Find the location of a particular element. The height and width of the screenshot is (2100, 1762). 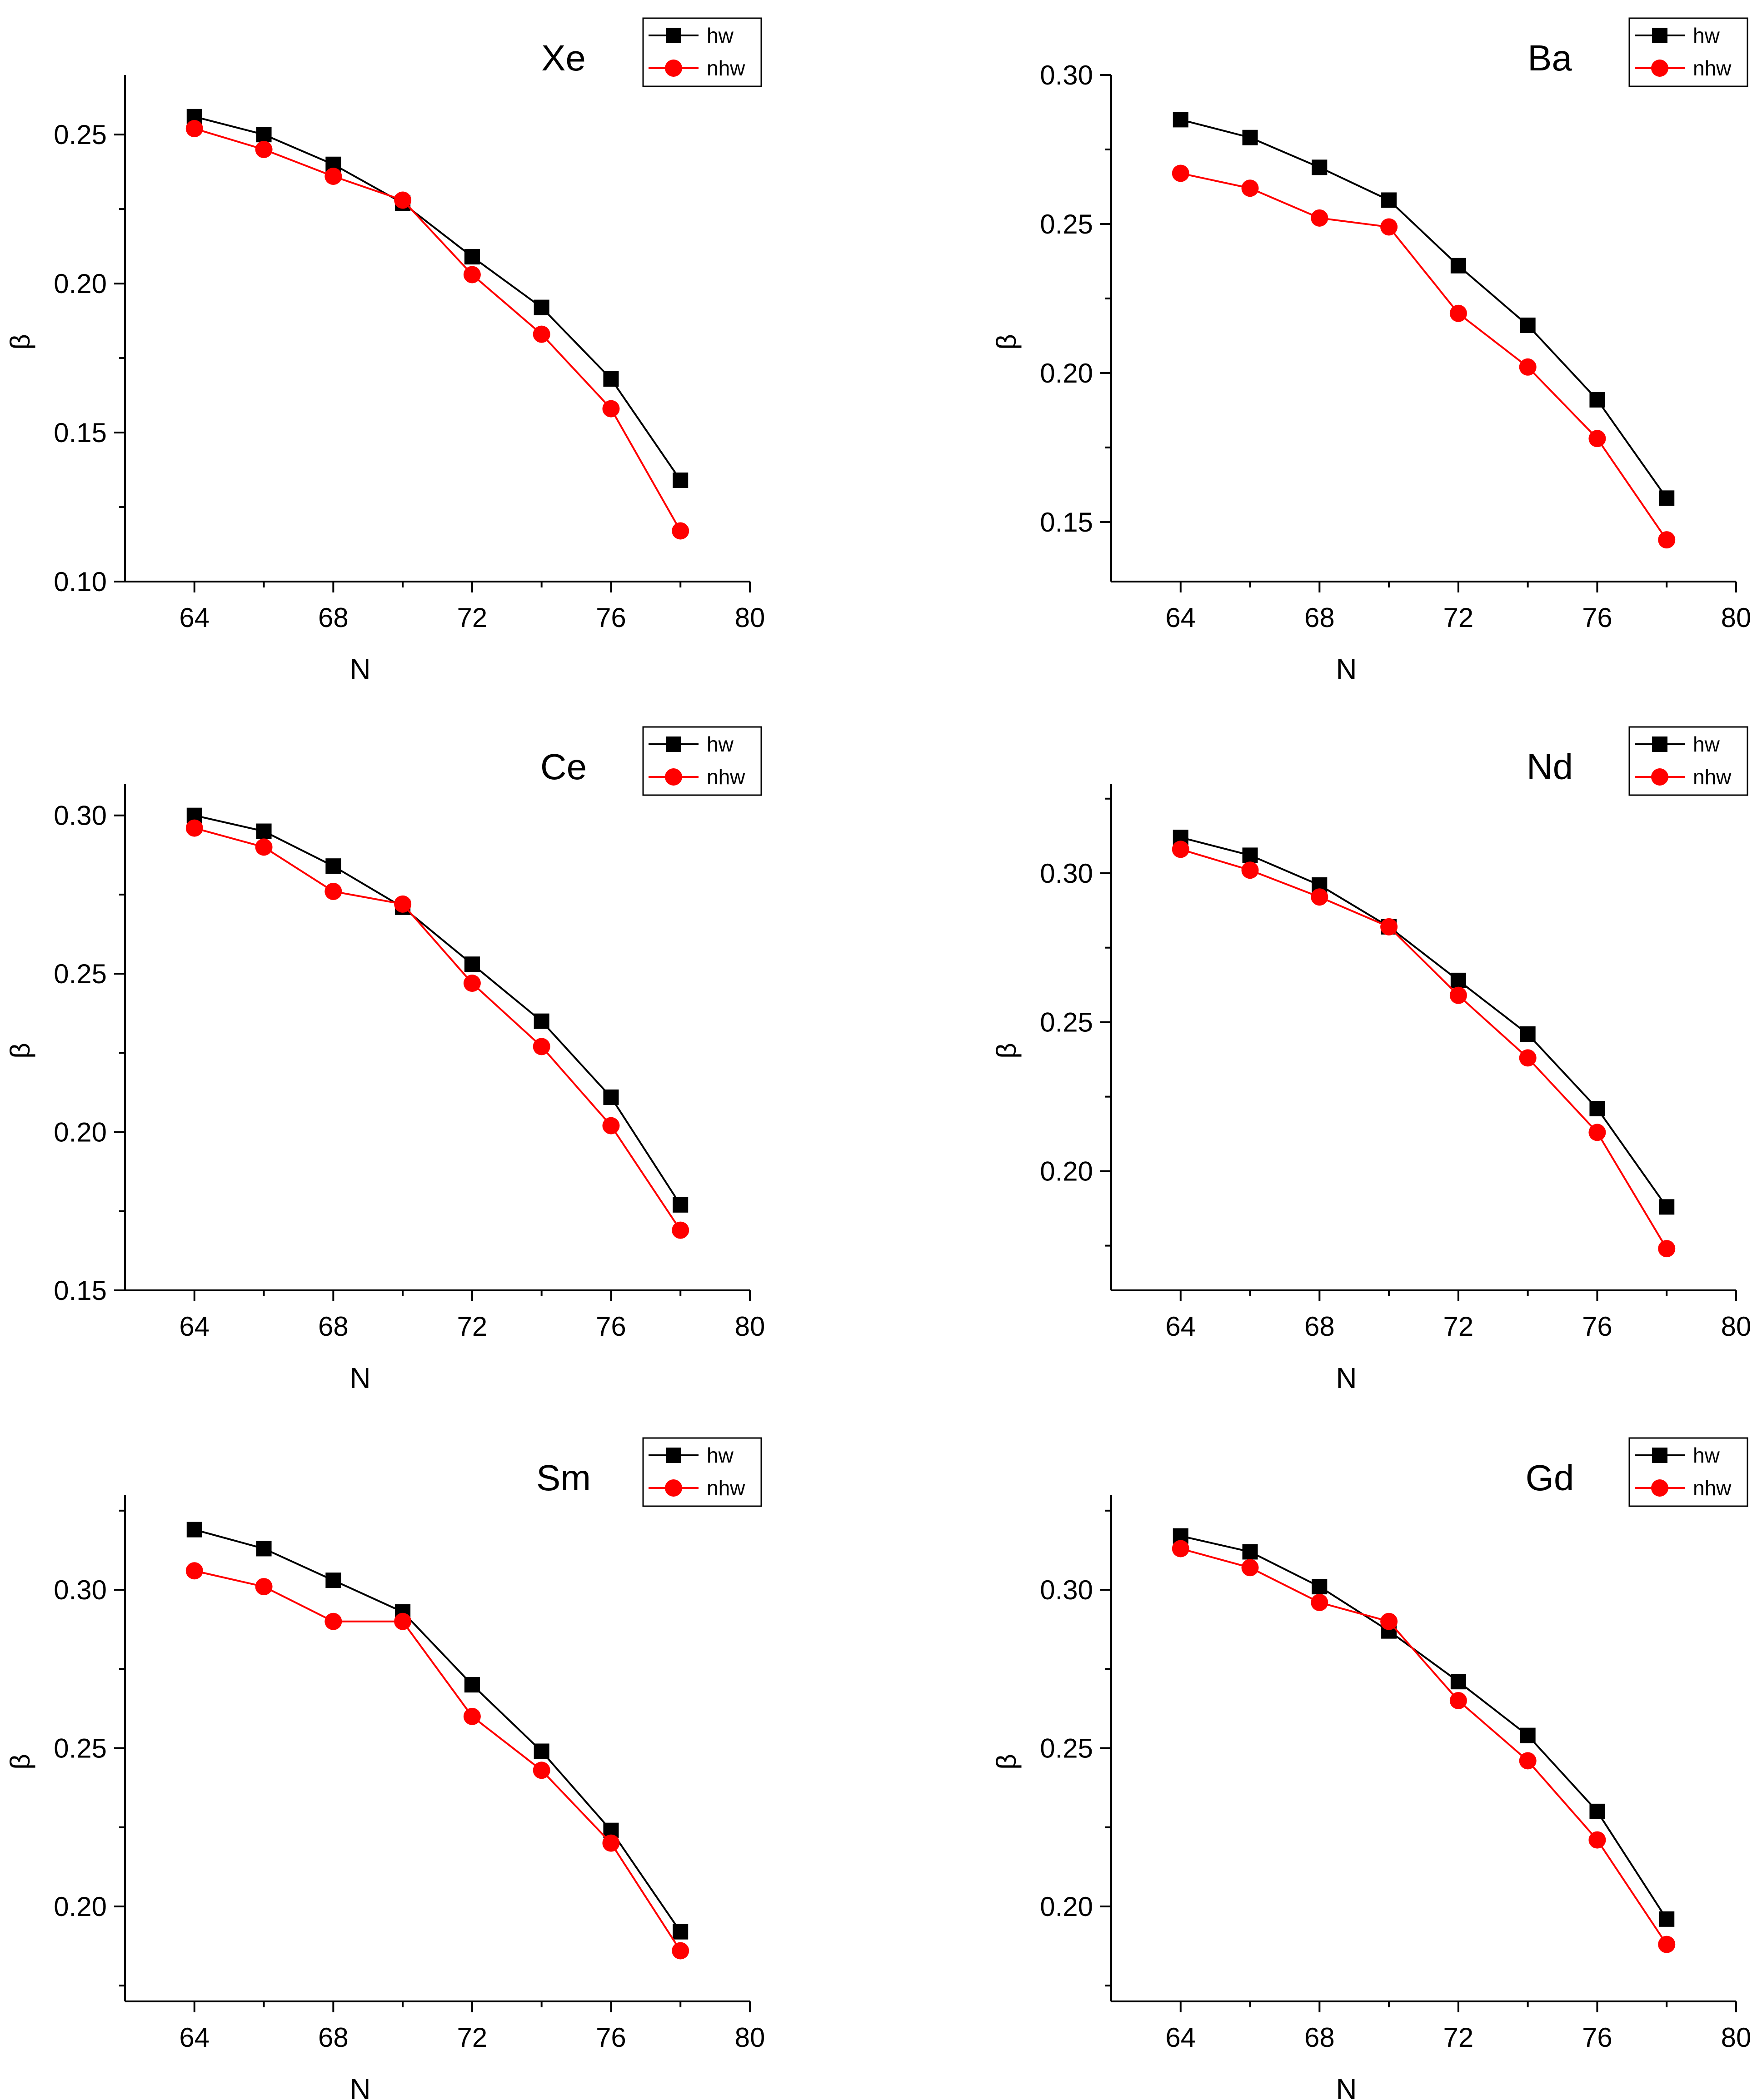

chart-panel-nd: 64 68 72 76 80 0.20 0.25 0.30 Nβ Nd hw nhw is located at coordinates (1371, 1060).